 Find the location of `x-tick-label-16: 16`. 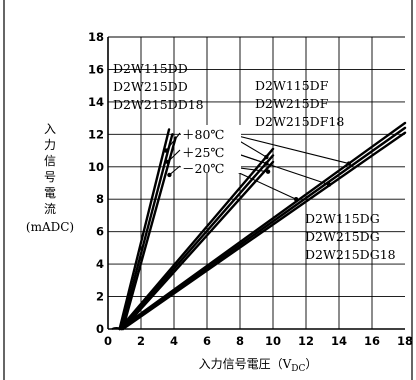

x-tick-label-16: 16 is located at coordinates (372, 341).